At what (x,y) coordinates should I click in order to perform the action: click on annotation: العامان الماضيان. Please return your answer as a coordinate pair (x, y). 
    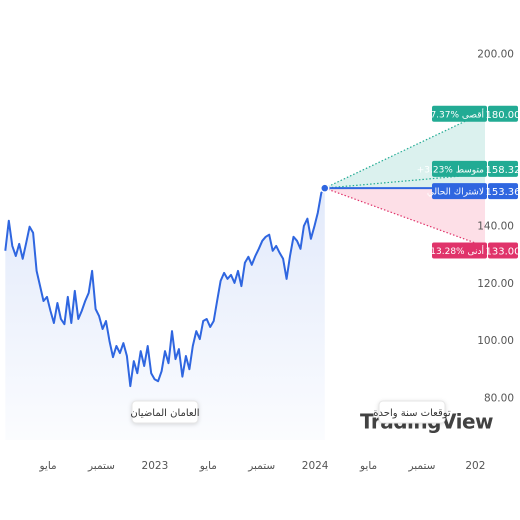
    Looking at the image, I should click on (164, 413).